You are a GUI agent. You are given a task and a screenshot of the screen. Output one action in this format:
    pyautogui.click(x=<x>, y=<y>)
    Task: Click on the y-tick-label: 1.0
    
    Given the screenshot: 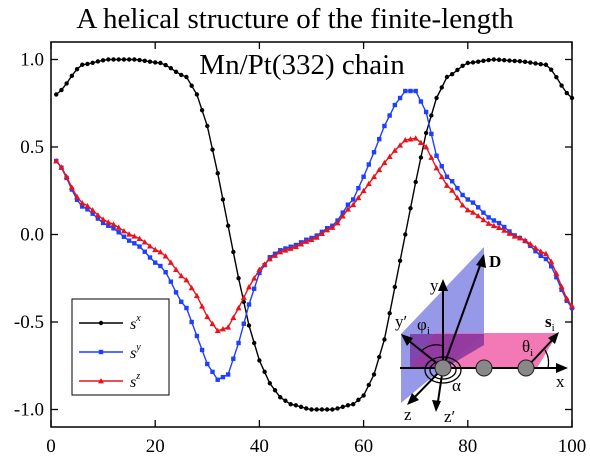 What is the action you would take?
    pyautogui.click(x=32, y=60)
    